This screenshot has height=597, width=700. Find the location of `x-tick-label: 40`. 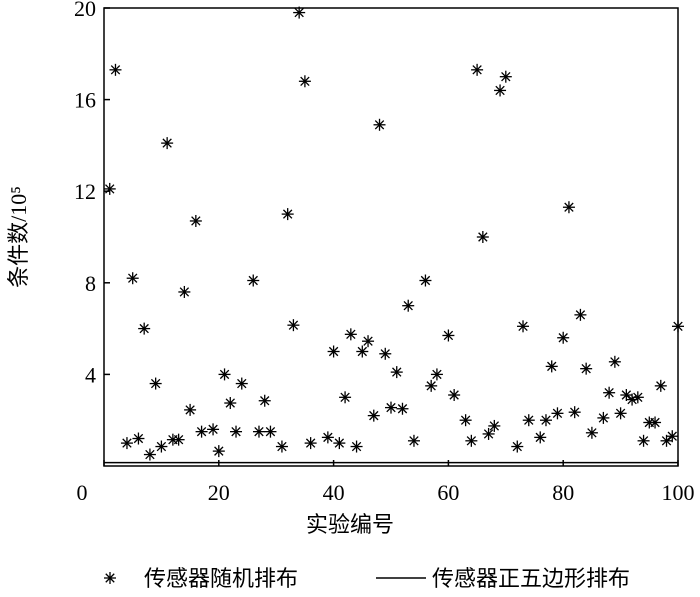

x-tick-label: 40 is located at coordinates (334, 492).